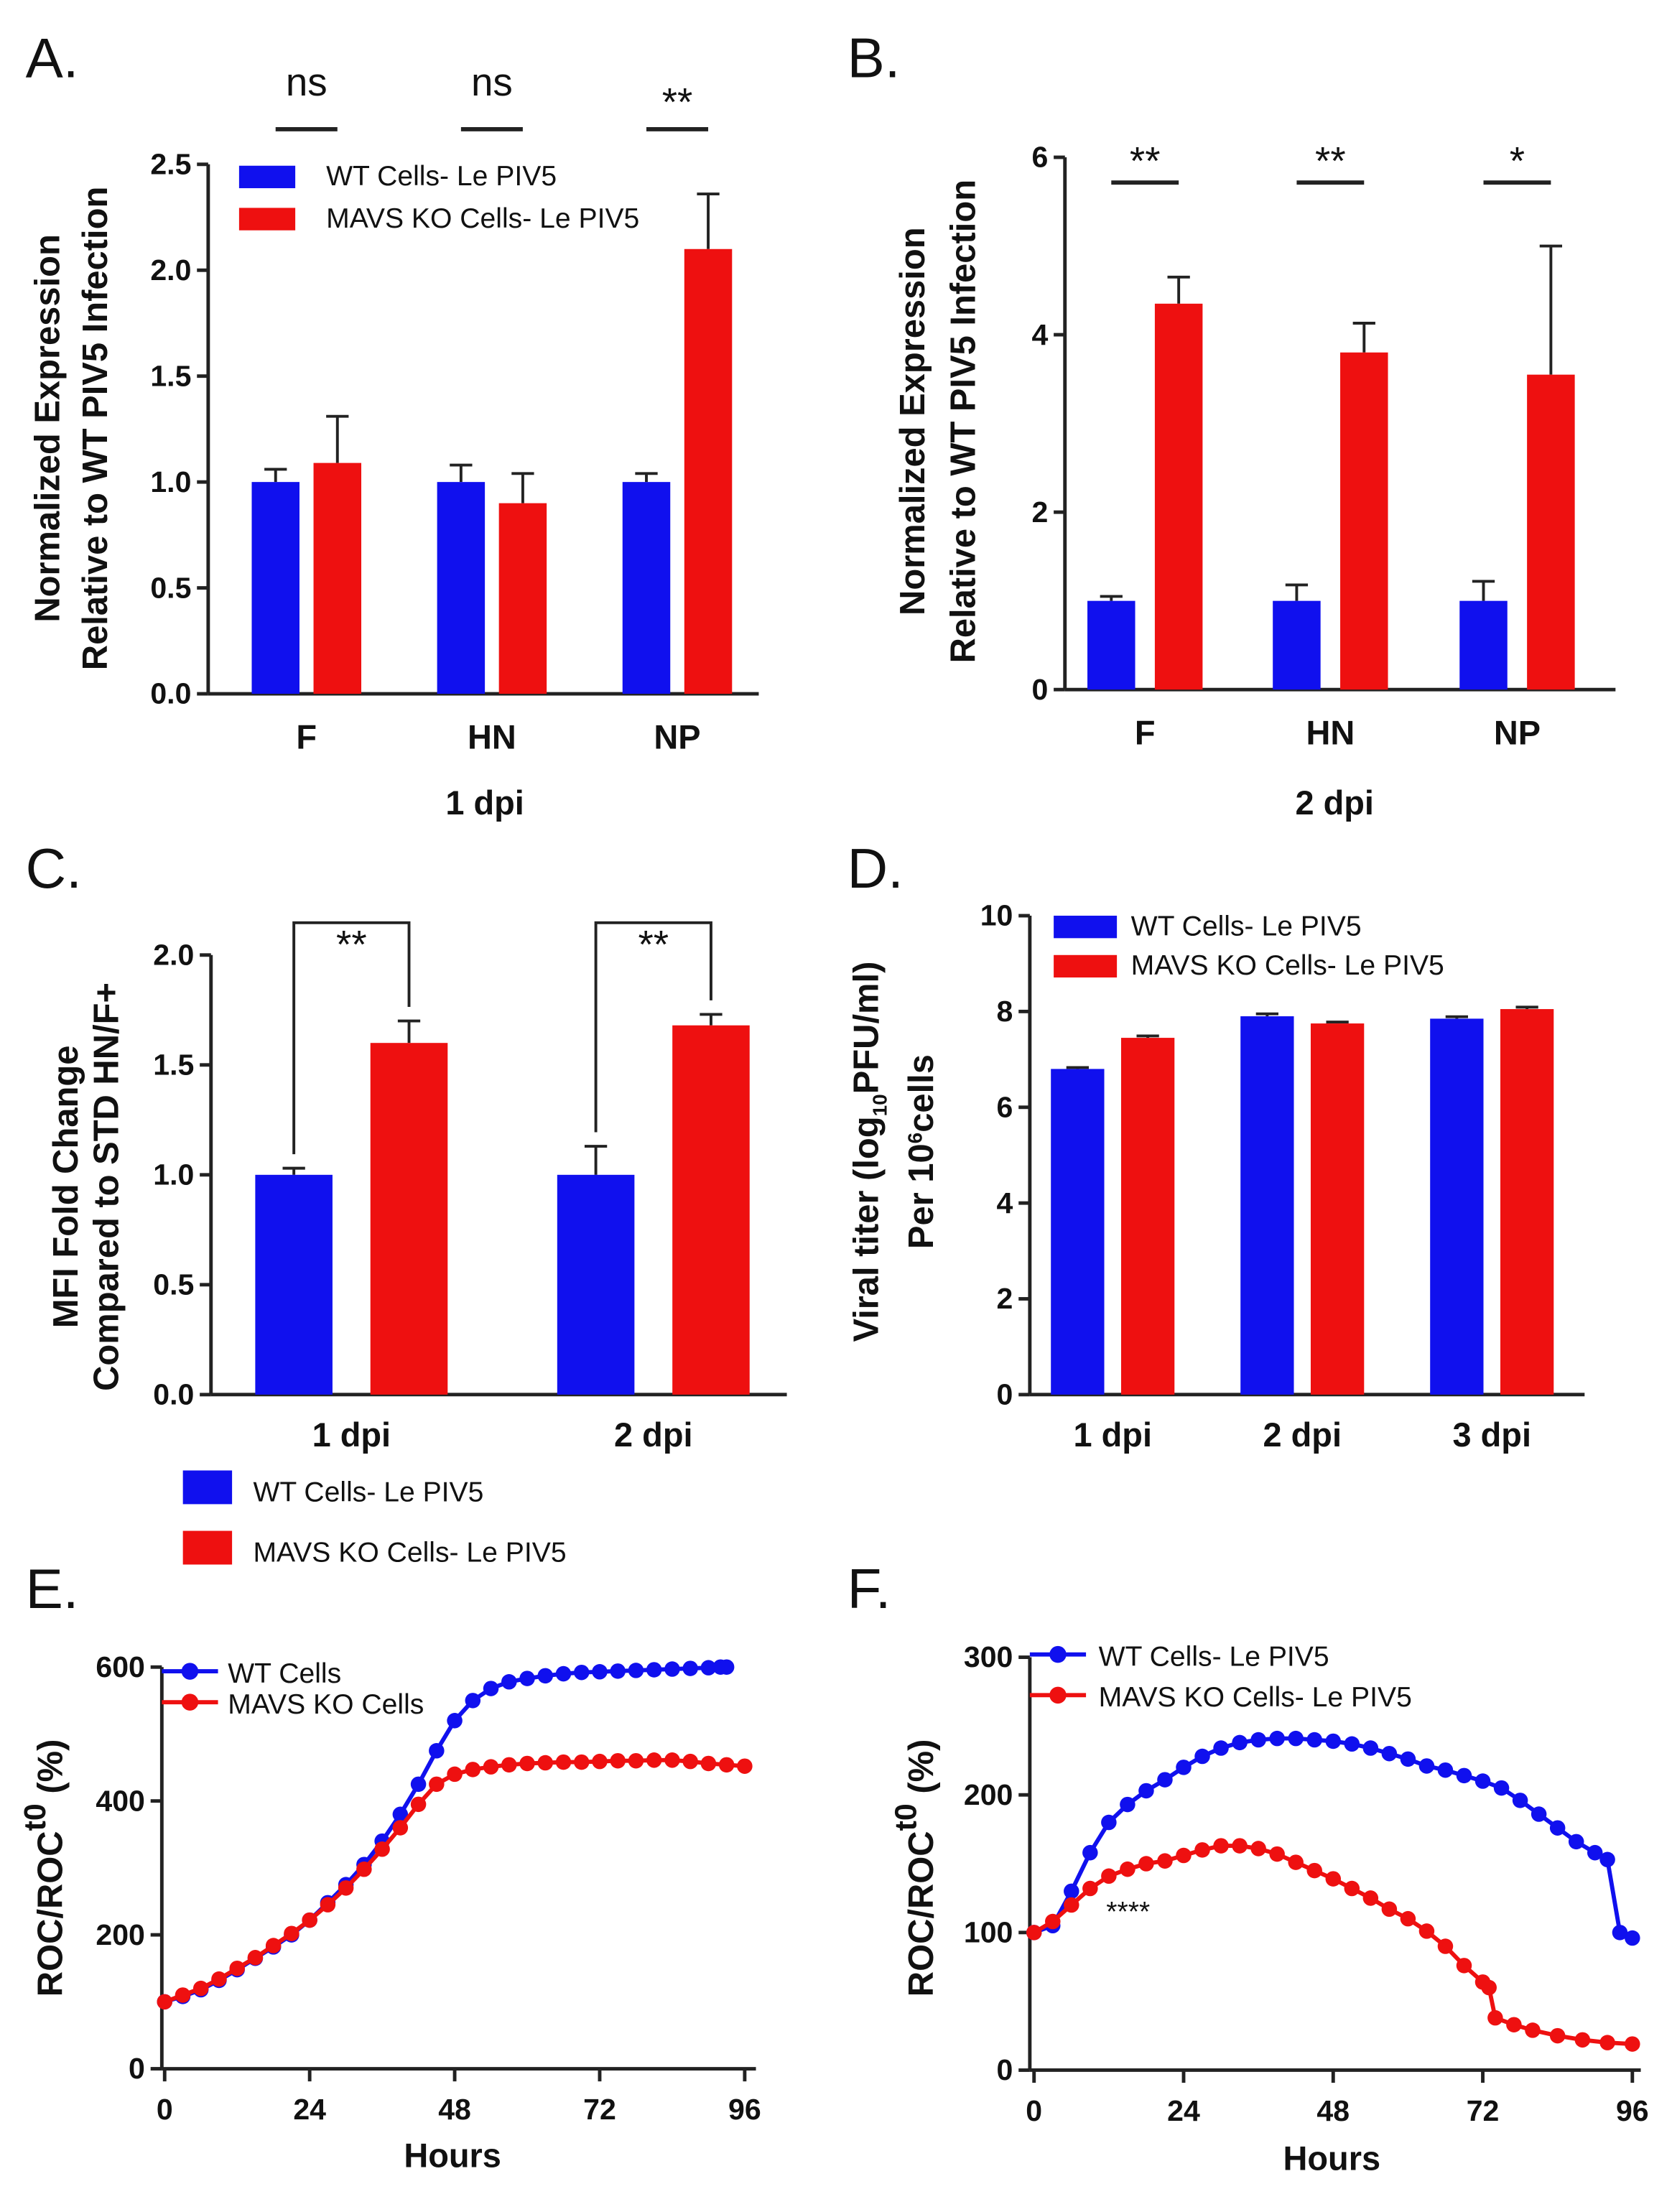 The image size is (1672, 2212). I want to click on x-axis-title: 2 dpi, so click(1334, 803).